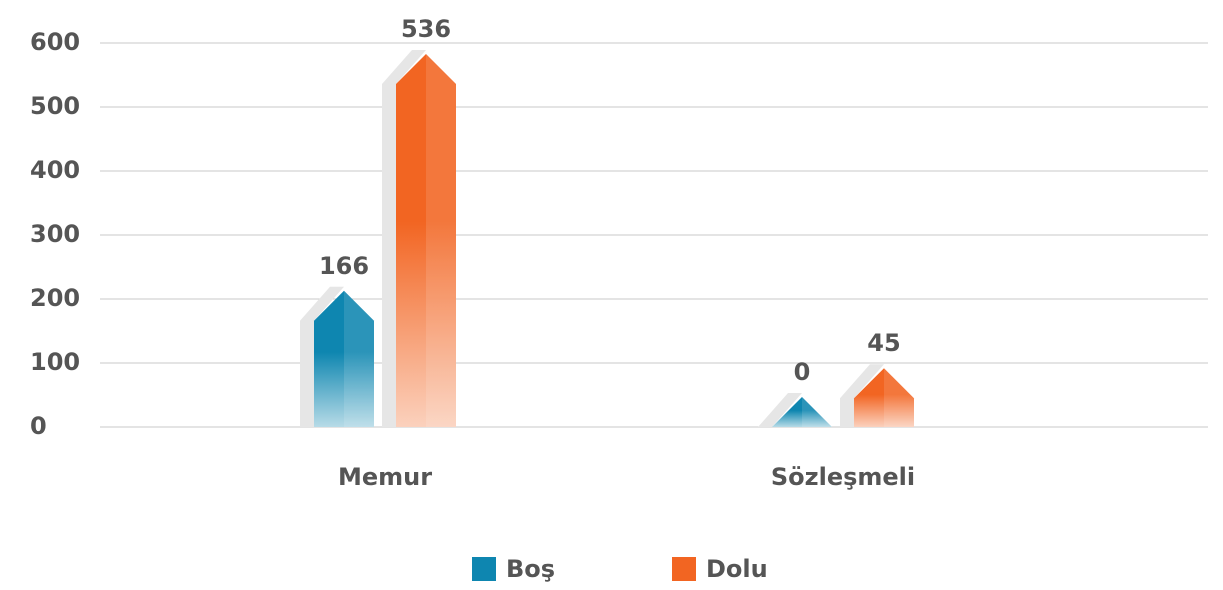 The width and height of the screenshot is (1223, 590). I want to click on y-tick-label: 400, so click(55, 170).